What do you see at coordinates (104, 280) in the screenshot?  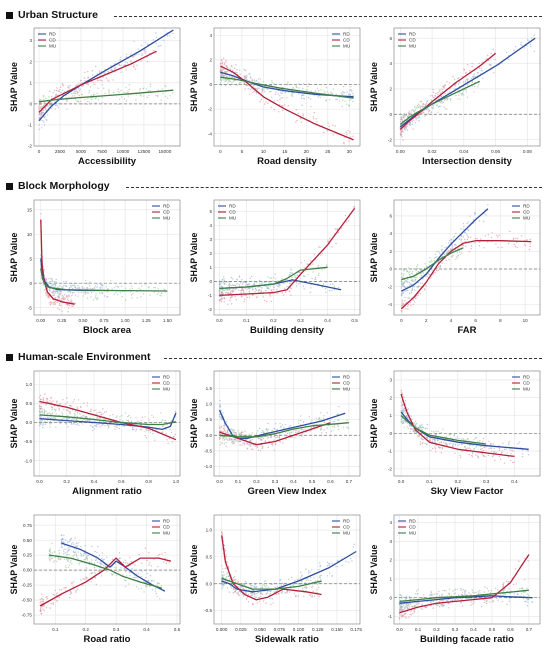 I see `series-line-mu` at bounding box center [104, 280].